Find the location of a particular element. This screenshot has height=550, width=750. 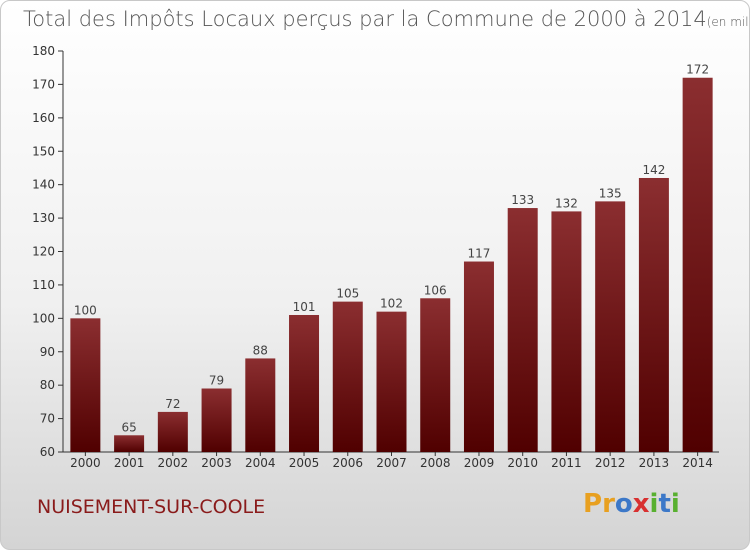

x-tick-label: 2004 is located at coordinates (260, 463).